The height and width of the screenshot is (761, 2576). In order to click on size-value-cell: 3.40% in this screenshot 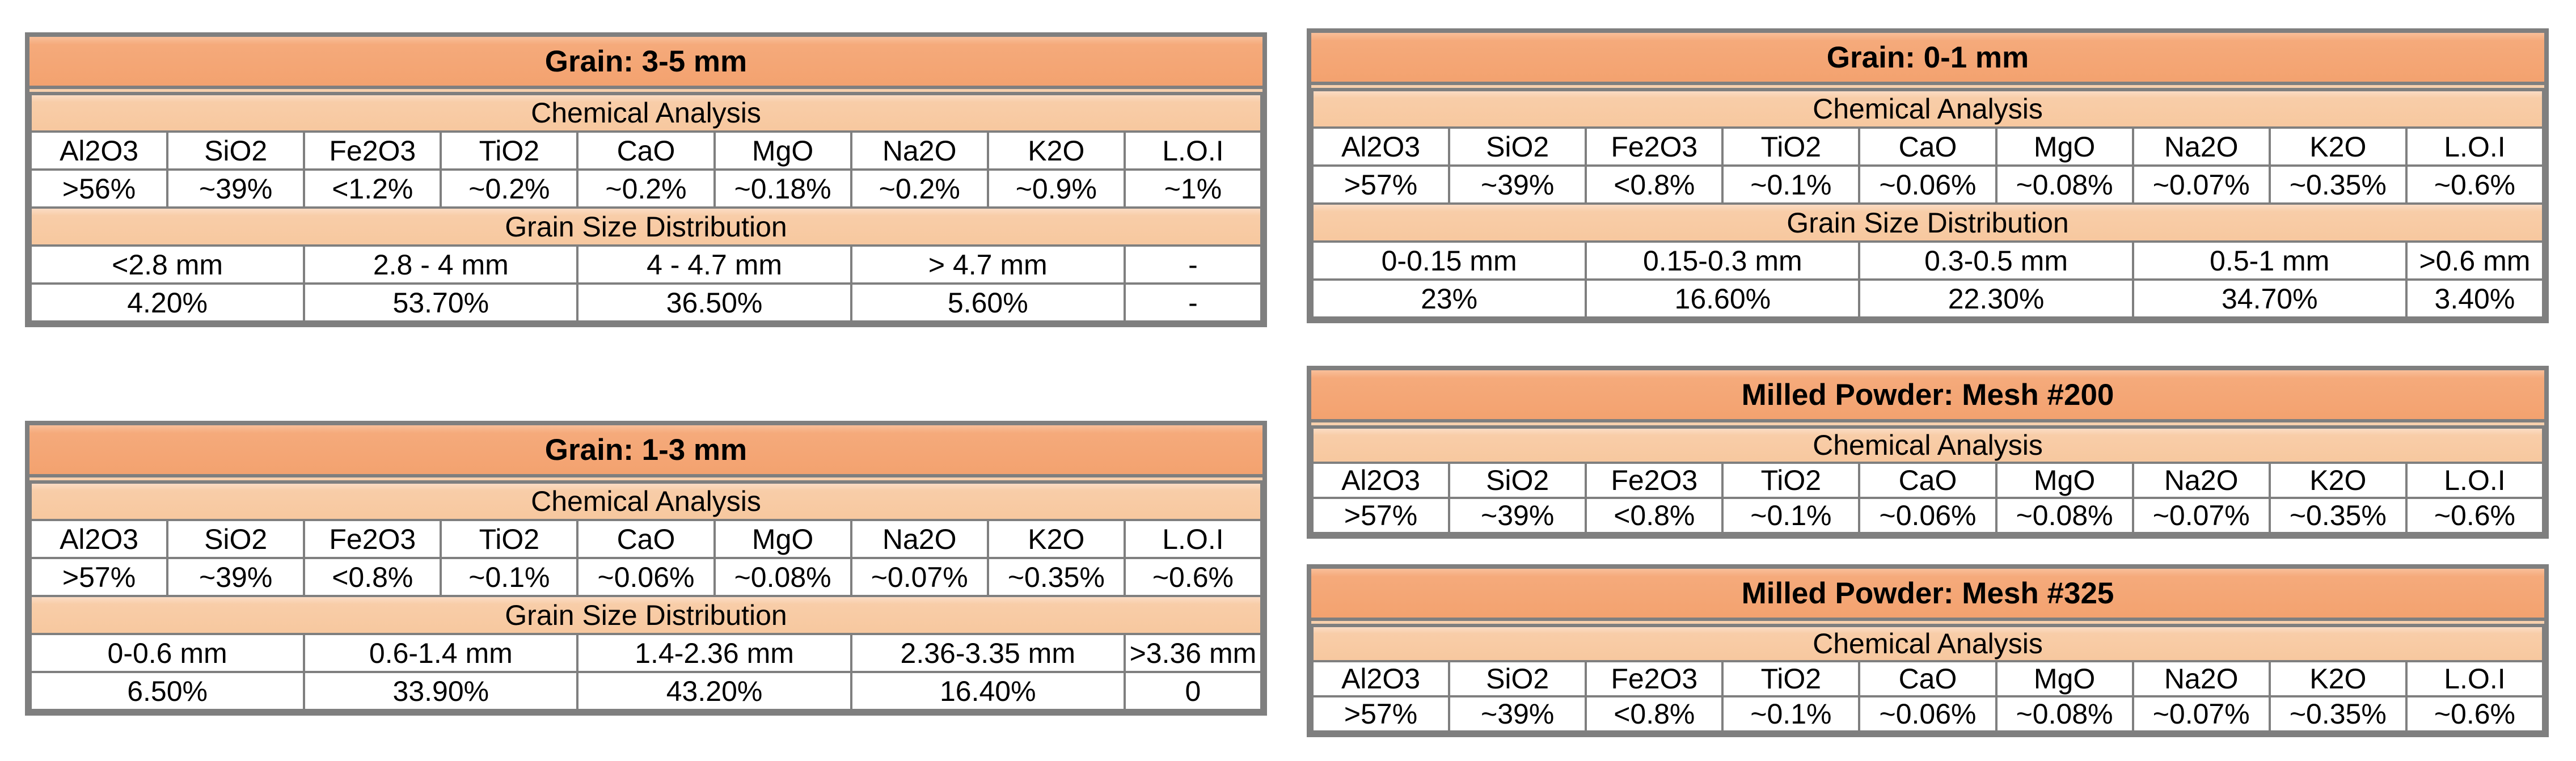, I will do `click(2475, 299)`.